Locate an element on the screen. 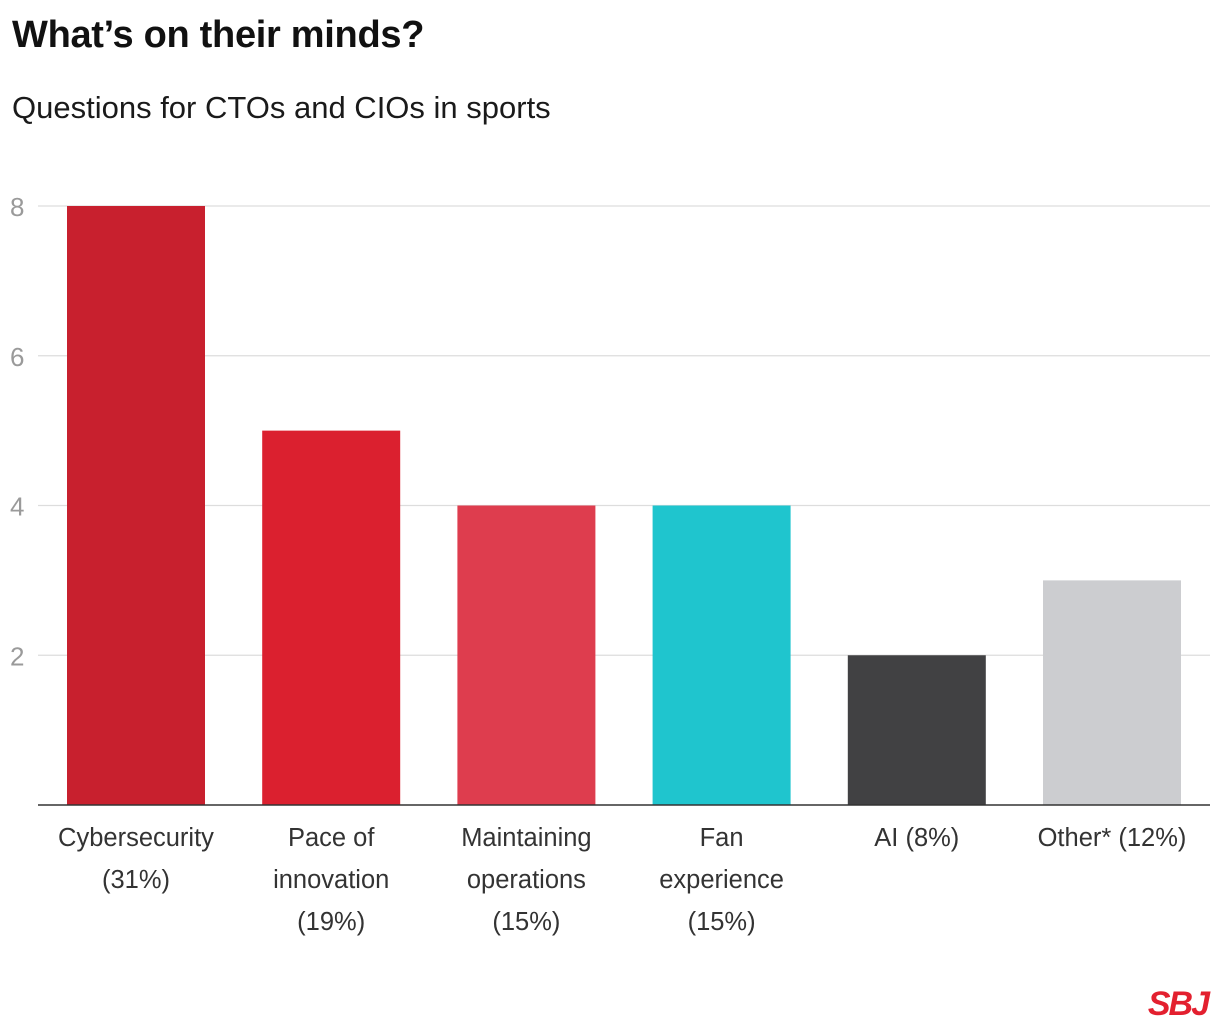 Image resolution: width=1220 pixels, height=1032 pixels. x-category-label: AI (8%) is located at coordinates (916, 838).